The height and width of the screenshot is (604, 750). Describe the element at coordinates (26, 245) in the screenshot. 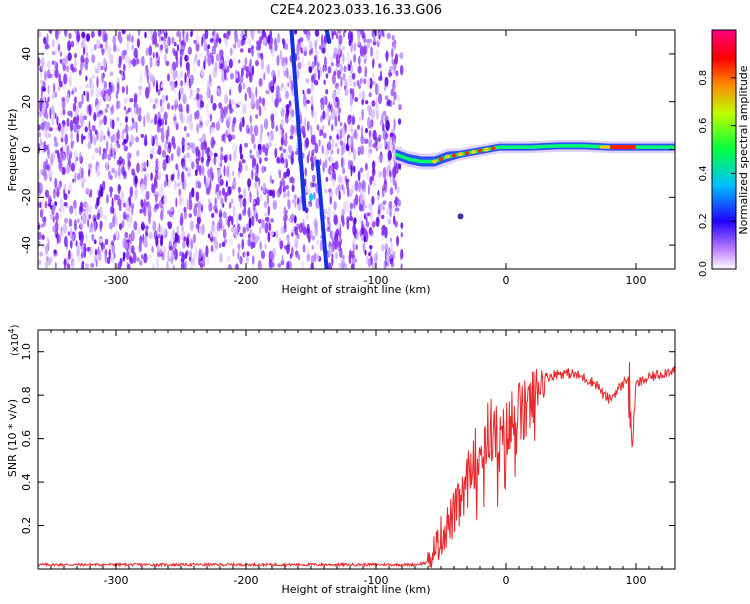

I see `y-tick-label: -40` at that location.